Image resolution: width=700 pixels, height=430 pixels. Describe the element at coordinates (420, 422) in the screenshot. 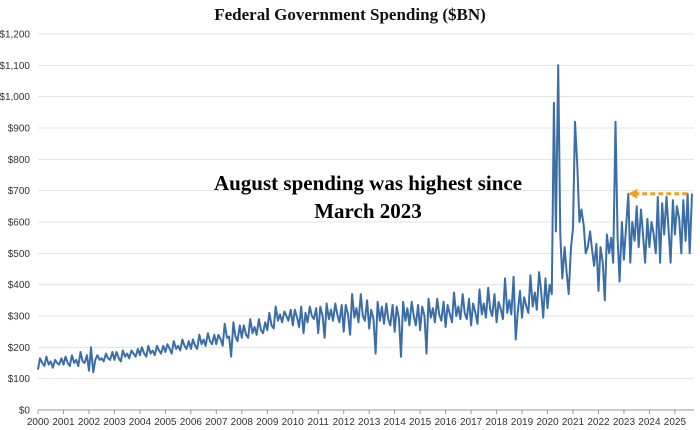

I see `x-tick-label: 2015` at that location.